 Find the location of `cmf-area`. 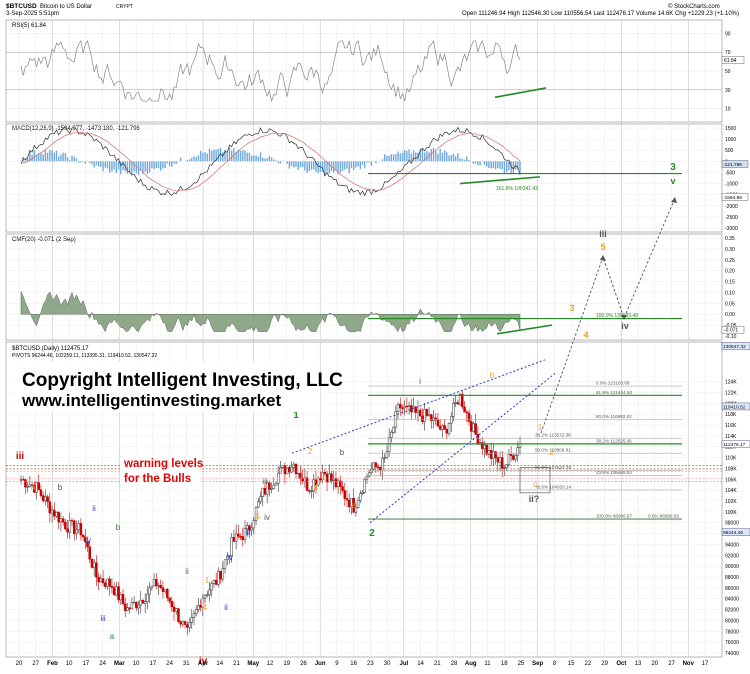

cmf-area is located at coordinates (270, 312).